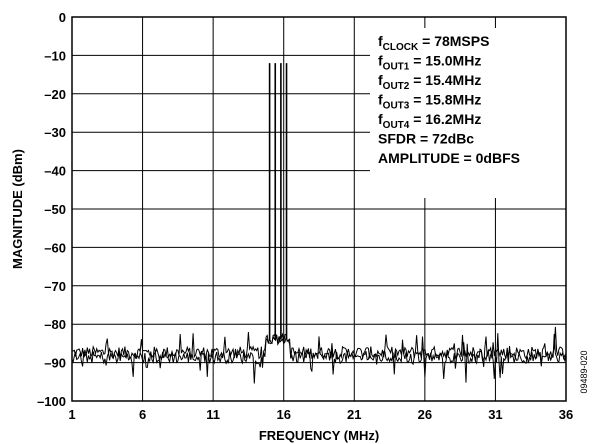  Describe the element at coordinates (319, 347) in the screenshot. I see `noise-trace-upper` at that location.